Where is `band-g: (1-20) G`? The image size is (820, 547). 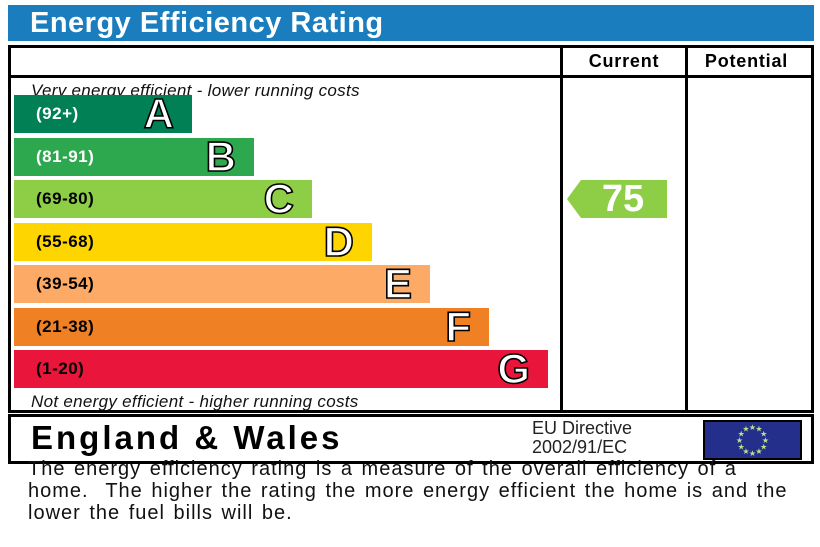 band-g: (1-20) G is located at coordinates (281, 368).